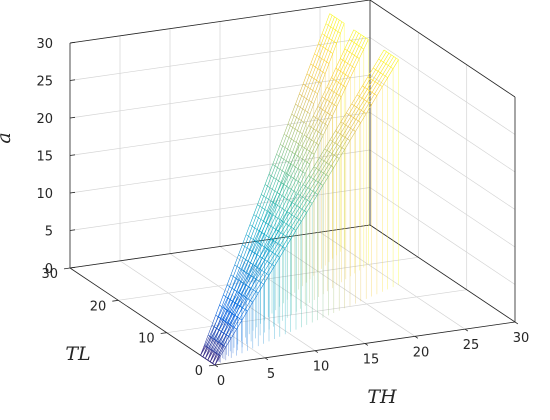  I want to click on z-tick-label: 5, so click(49, 232).